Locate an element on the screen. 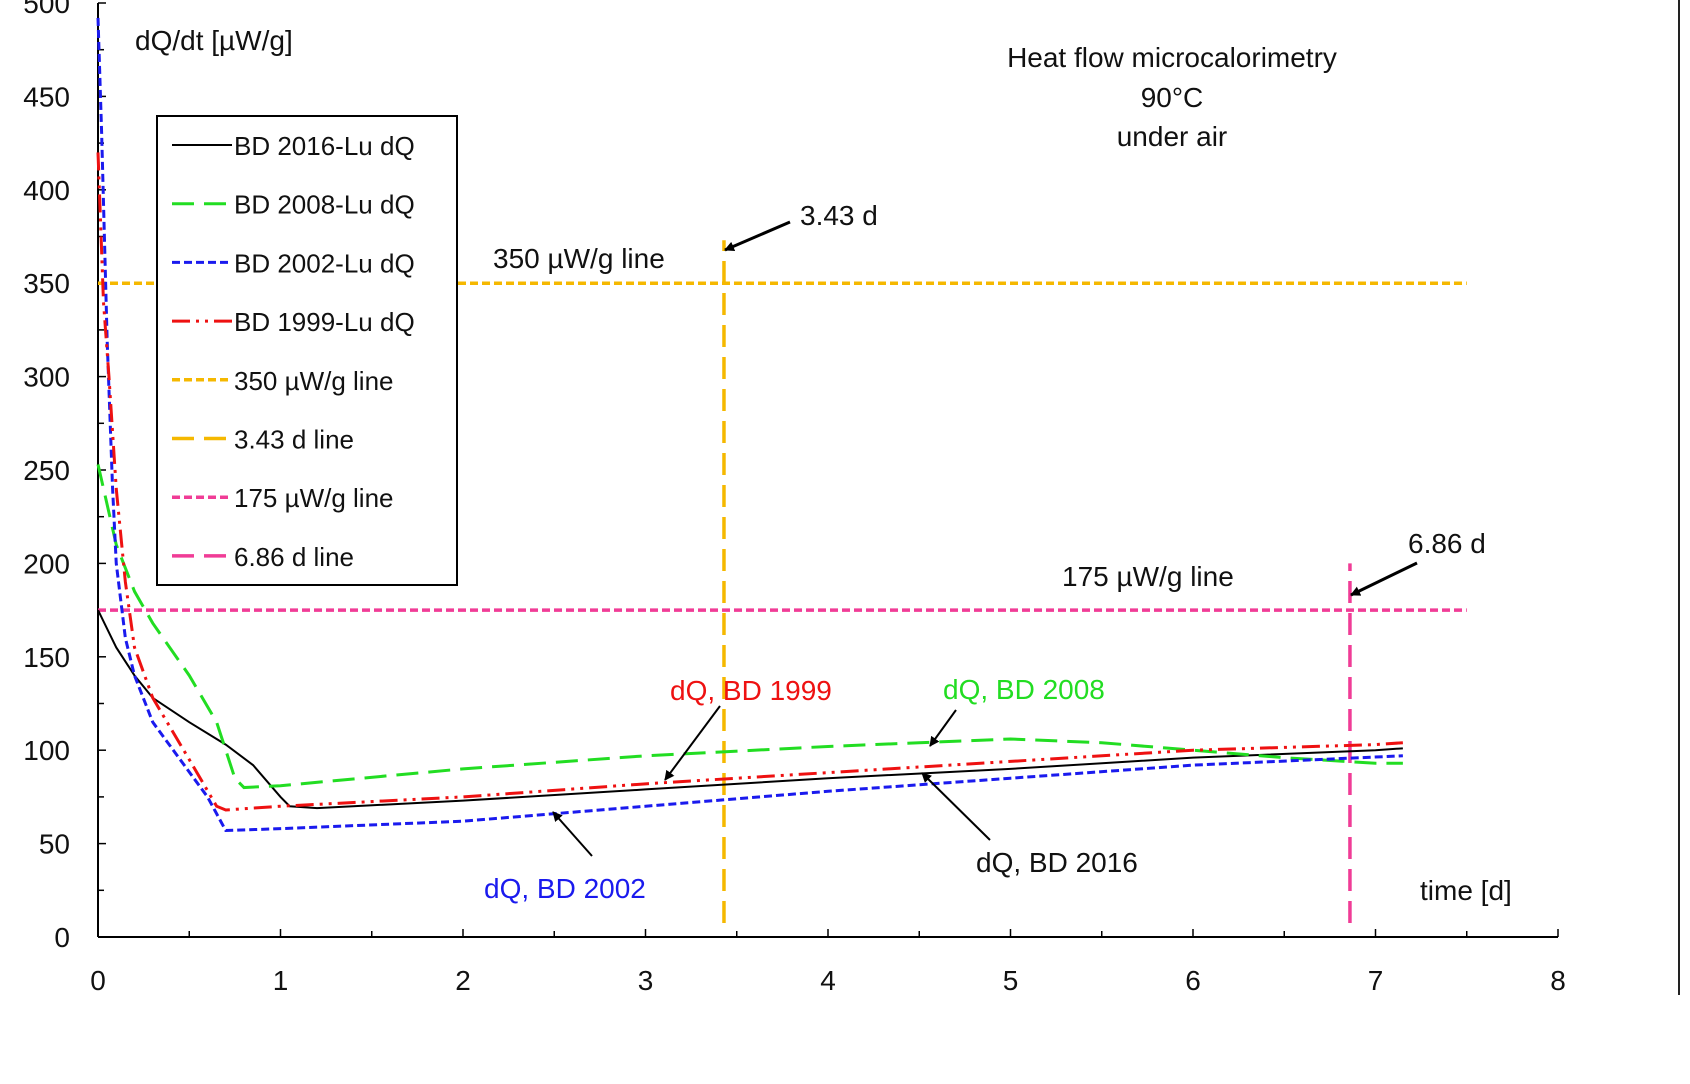 The height and width of the screenshot is (1084, 1690). arrow-bd2016 is located at coordinates (956, 806).